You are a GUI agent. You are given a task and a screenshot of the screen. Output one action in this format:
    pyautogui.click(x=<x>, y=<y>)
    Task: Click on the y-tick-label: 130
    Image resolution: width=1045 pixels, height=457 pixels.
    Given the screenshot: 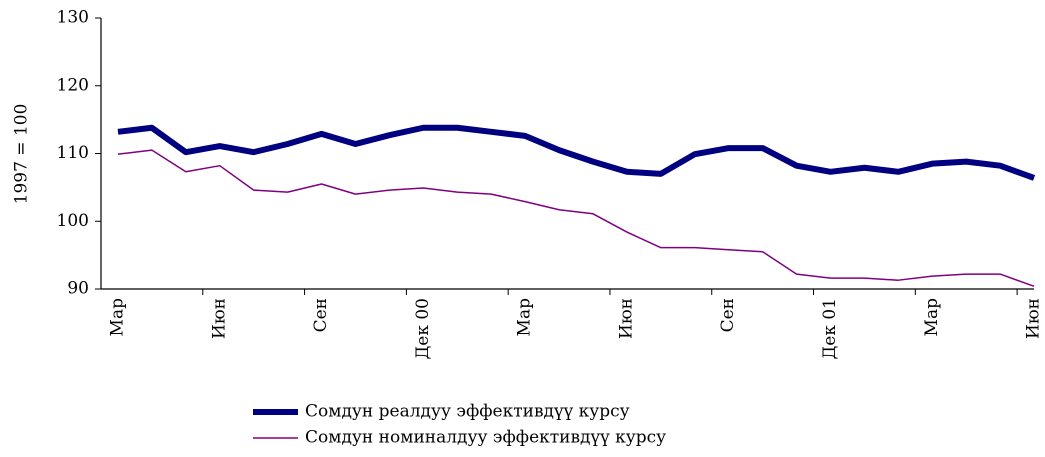 What is the action you would take?
    pyautogui.click(x=73, y=18)
    